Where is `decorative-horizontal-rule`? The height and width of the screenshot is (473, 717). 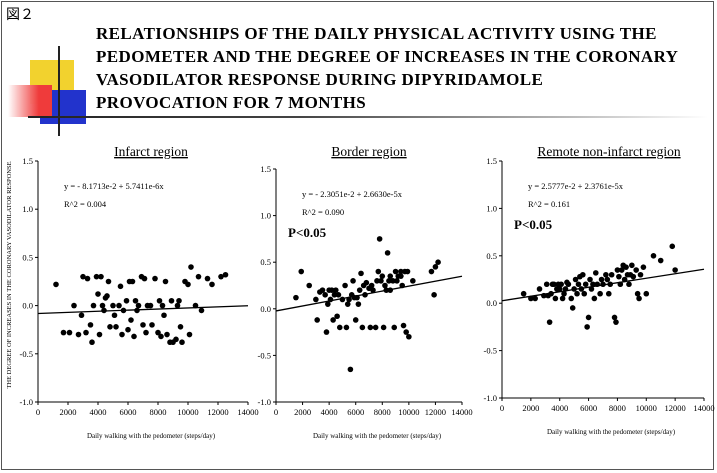
decorative-horizontal-rule is located at coordinates (368, 117).